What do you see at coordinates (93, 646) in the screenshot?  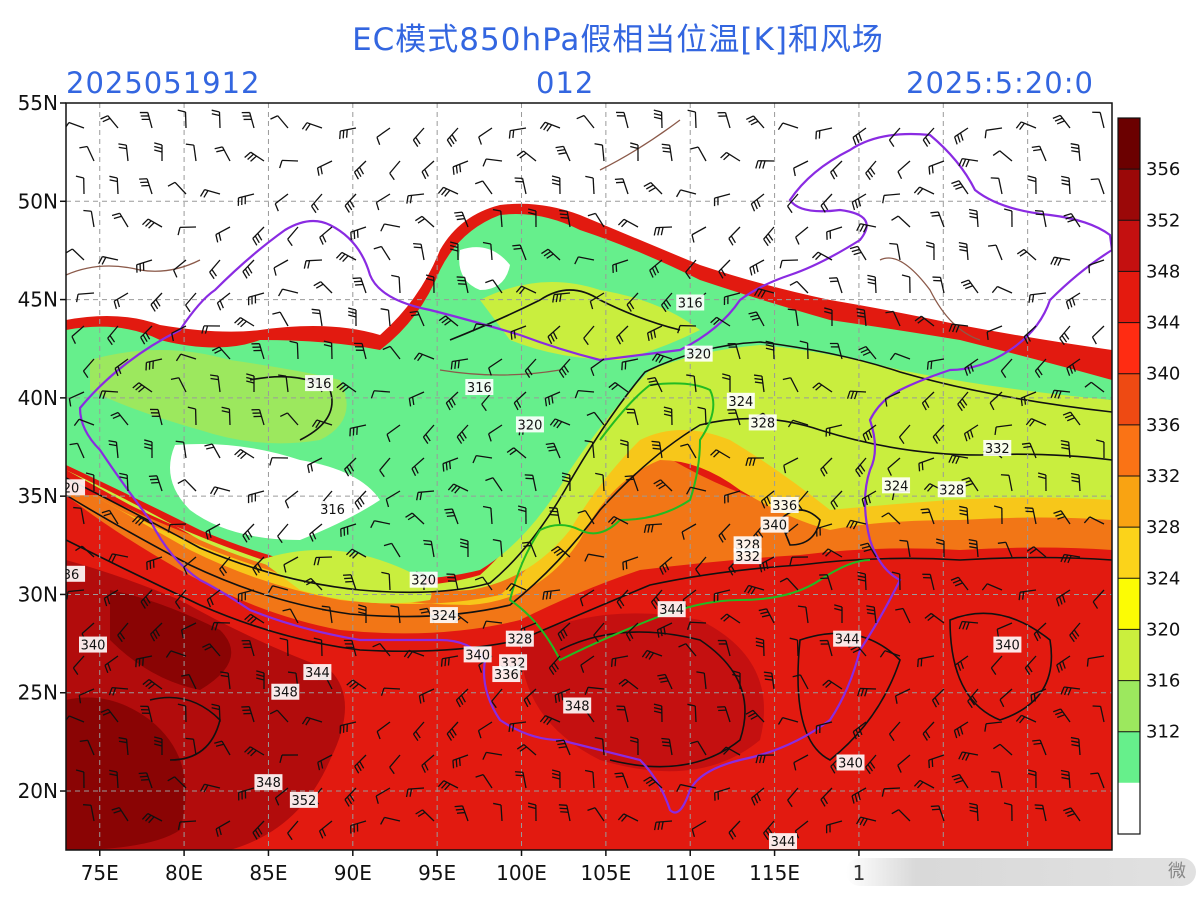 I see `svg-text: 340` at bounding box center [93, 646].